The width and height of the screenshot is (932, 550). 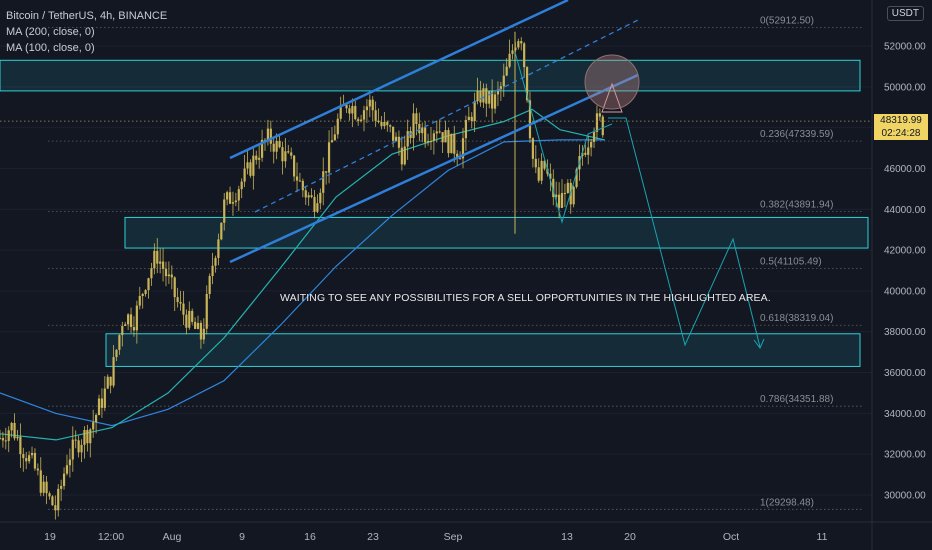 I want to click on fib-label: 0.236(47339.59), so click(x=796, y=134).